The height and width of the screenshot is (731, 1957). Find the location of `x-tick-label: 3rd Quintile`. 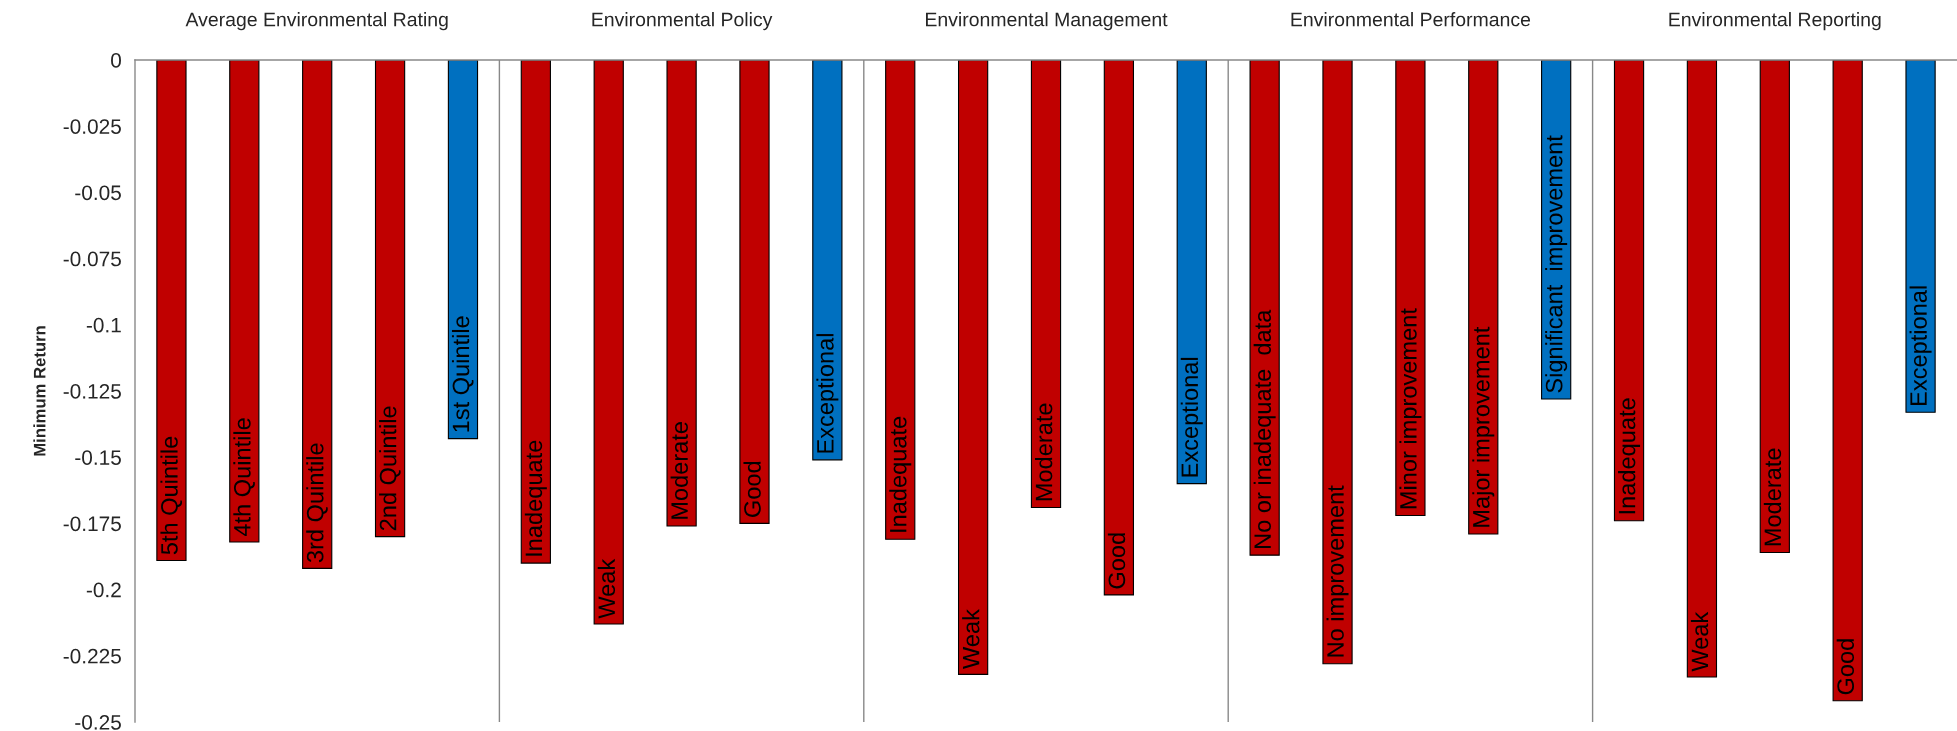

x-tick-label: 3rd Quintile is located at coordinates (317, 503).